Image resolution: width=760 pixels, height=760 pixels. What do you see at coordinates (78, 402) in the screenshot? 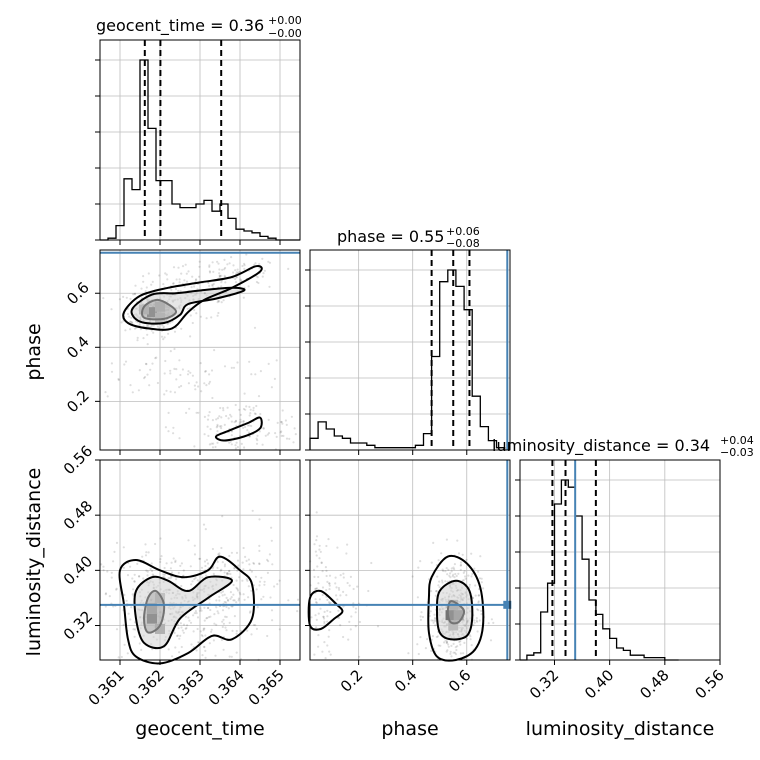
I see `y-tick-label-phase: 0.2` at bounding box center [78, 402].